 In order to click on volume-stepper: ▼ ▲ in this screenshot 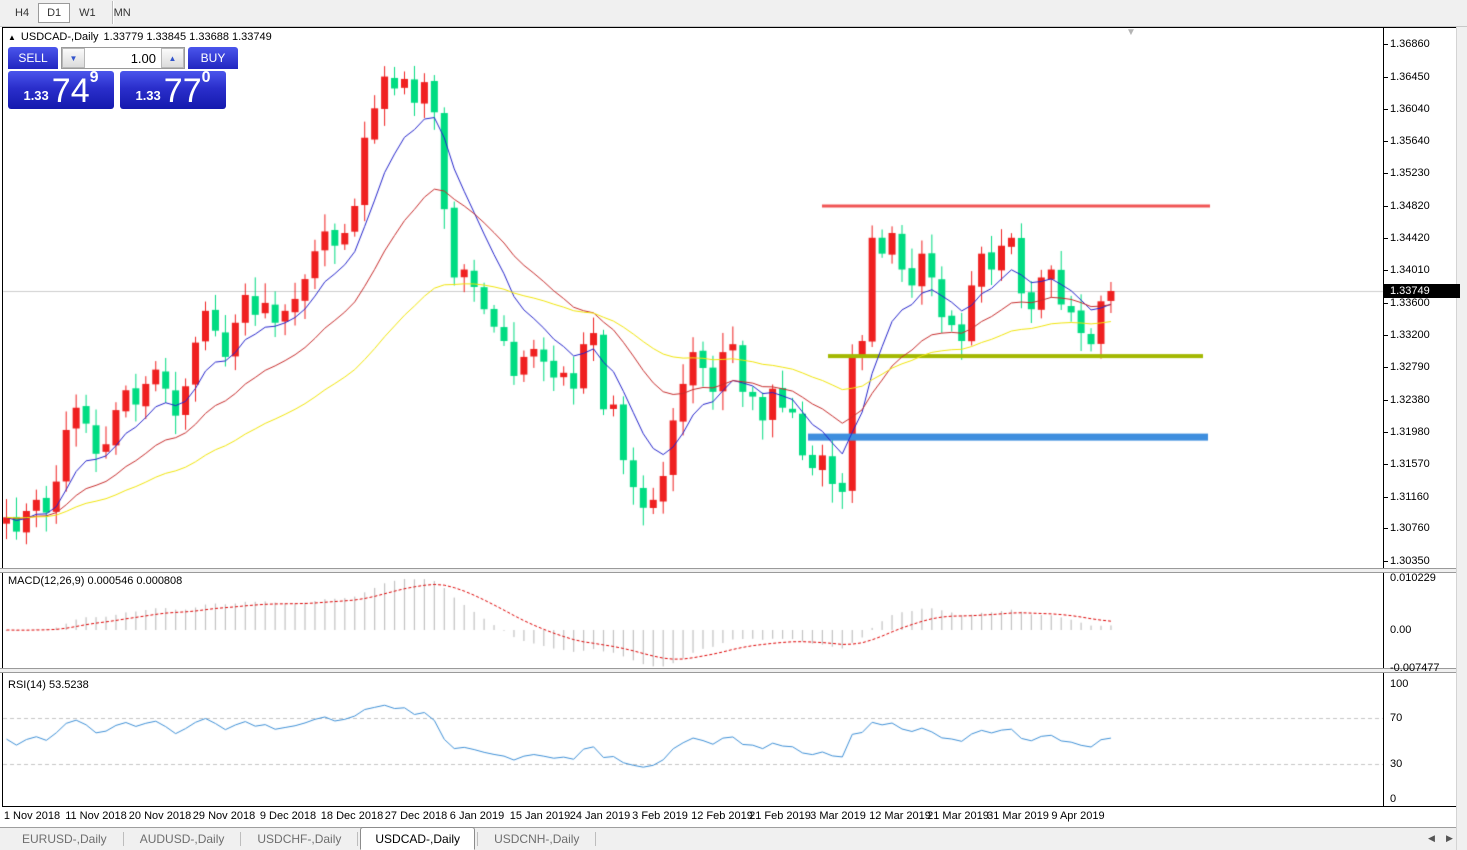, I will do `click(123, 58)`.